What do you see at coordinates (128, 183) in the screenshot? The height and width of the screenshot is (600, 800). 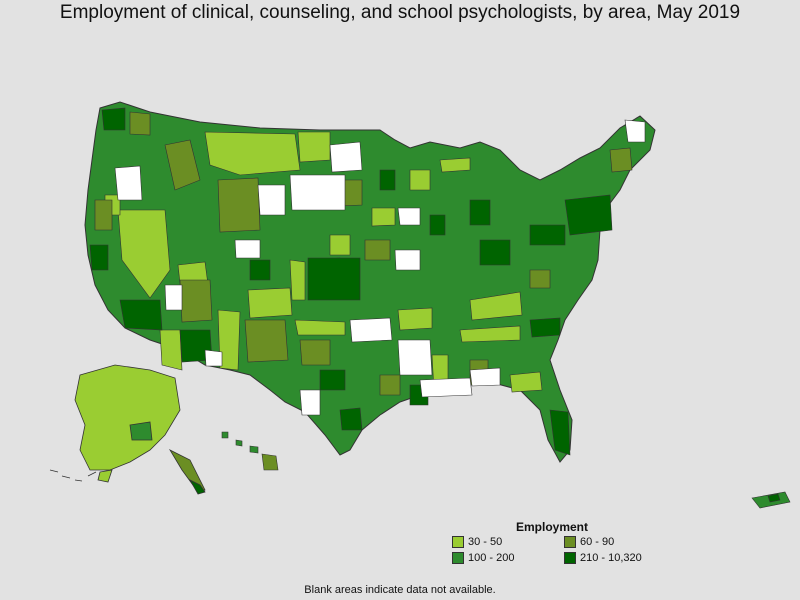 I see `blank-oregon-east` at bounding box center [128, 183].